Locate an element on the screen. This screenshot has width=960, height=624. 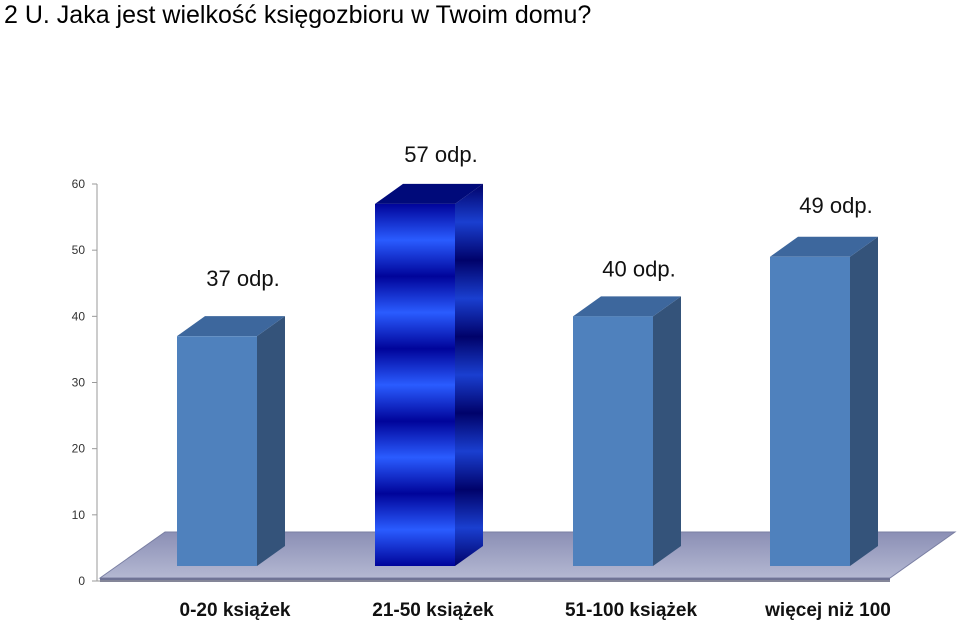
category-label: więcej niż 100 is located at coordinates (827, 610).